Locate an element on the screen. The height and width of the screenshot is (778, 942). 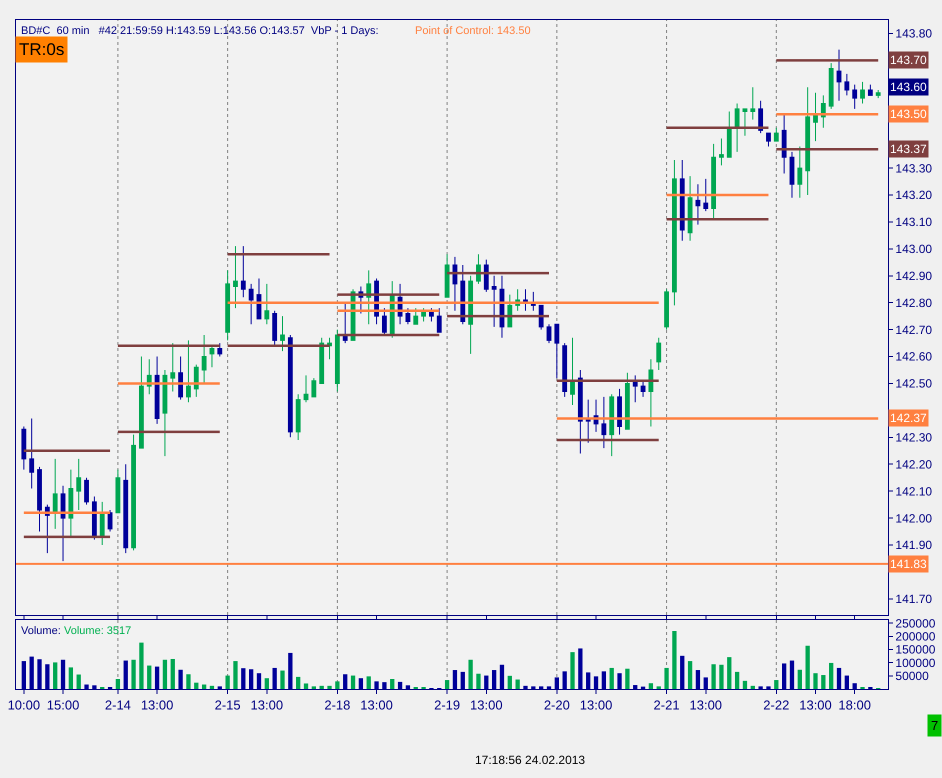
y-tick-label: 143.30 is located at coordinates (913, 168).